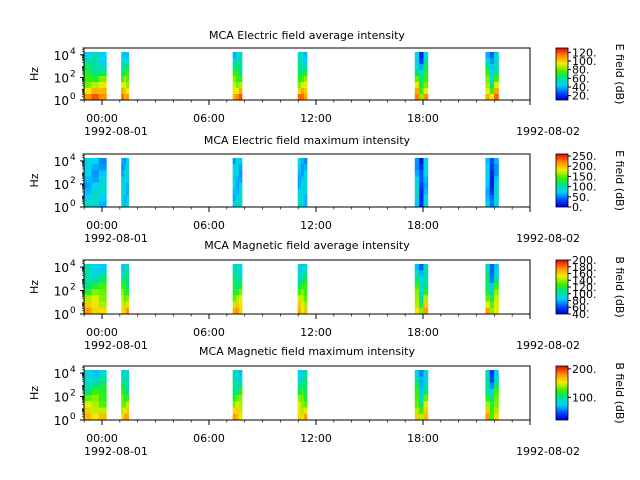  I want to click on x-tick-label: 12:00, so click(316, 225).